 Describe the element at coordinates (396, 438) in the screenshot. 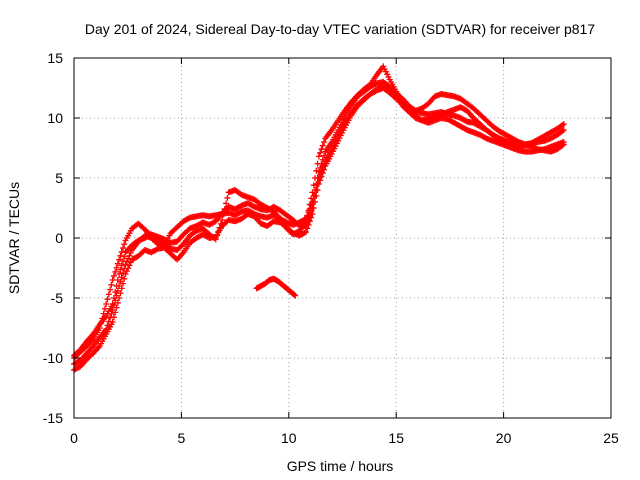

I see `x-tick-label: 15` at that location.